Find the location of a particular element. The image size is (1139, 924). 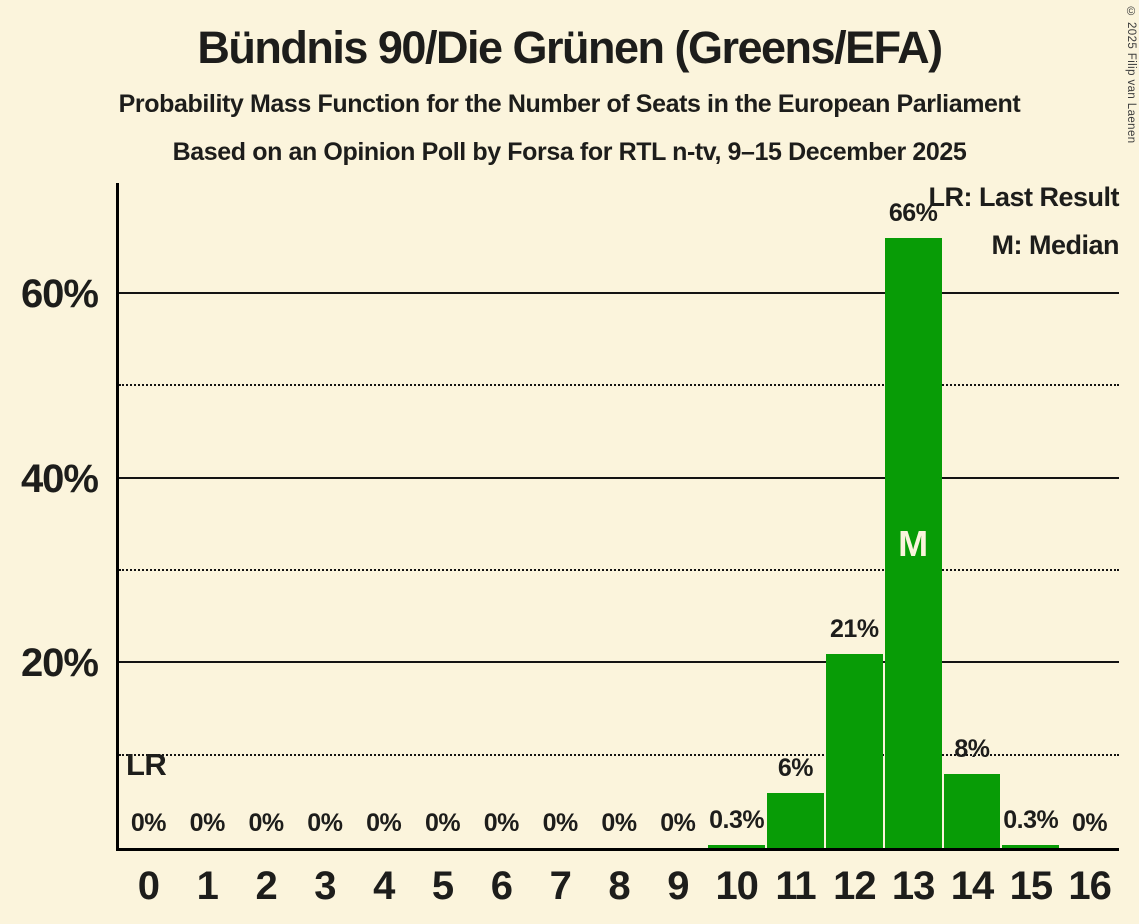

value-label-seats-14: 8% is located at coordinates (972, 749).